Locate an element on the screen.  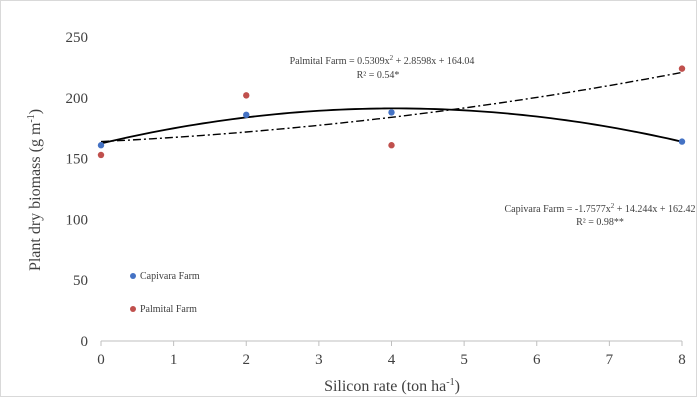
x-tick-label: 5 is located at coordinates (464, 360).